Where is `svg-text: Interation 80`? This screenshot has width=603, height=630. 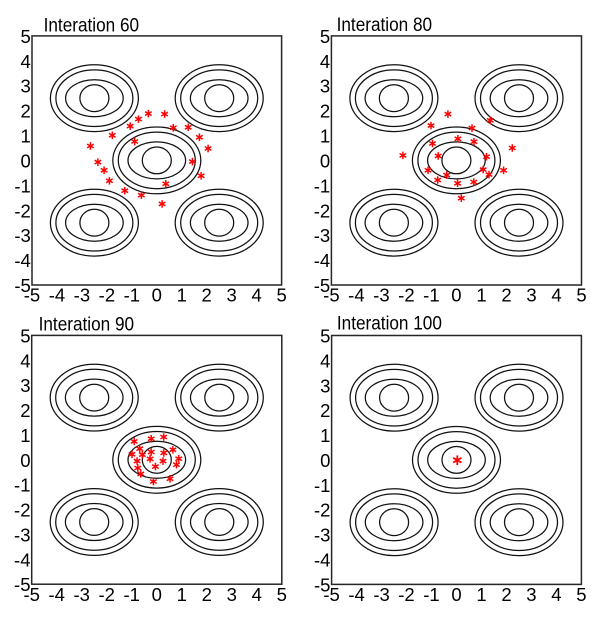
svg-text: Interation 80 is located at coordinates (385, 25).